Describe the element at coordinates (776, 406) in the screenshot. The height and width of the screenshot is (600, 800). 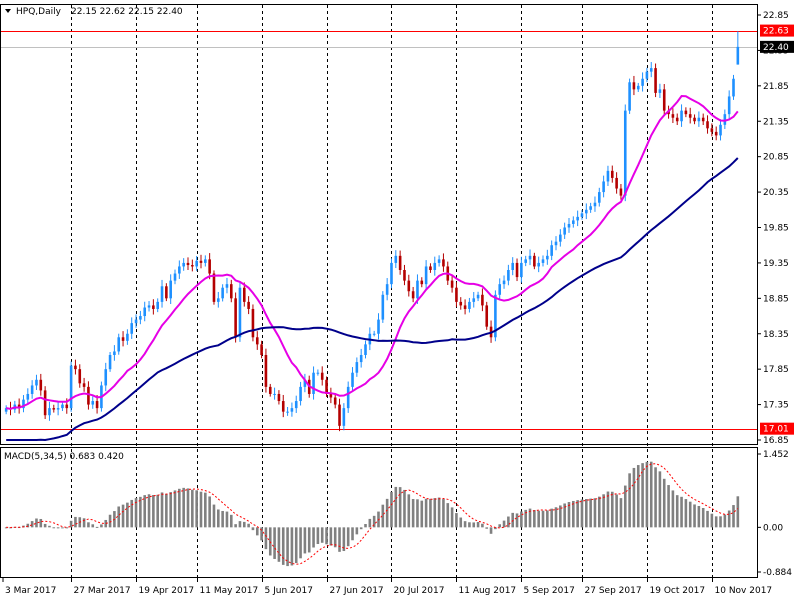
I see `price-tick-label: 17.35` at that location.